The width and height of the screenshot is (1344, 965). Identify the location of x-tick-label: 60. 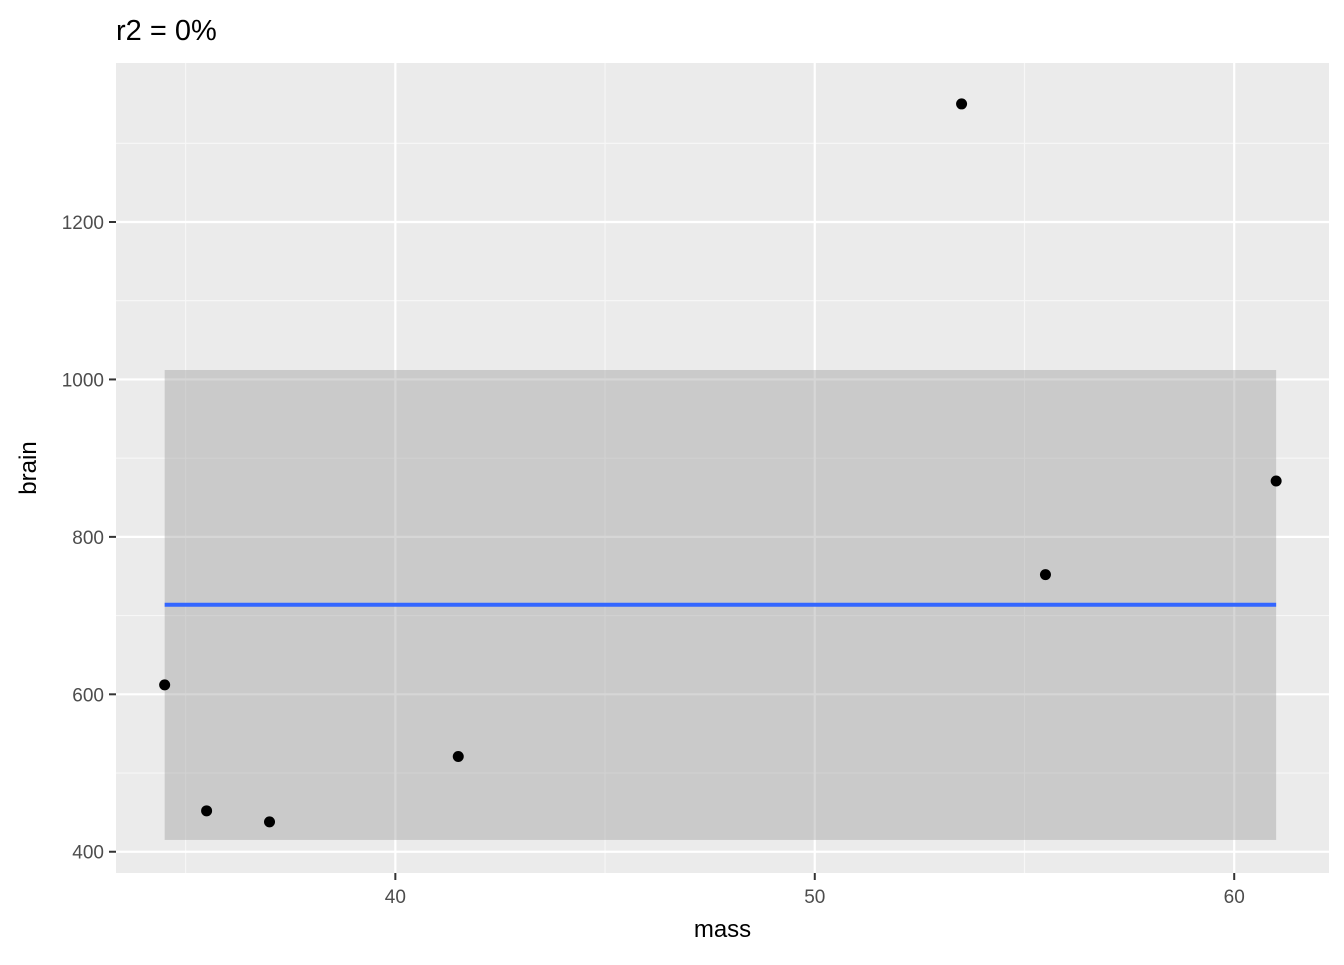
(1234, 897).